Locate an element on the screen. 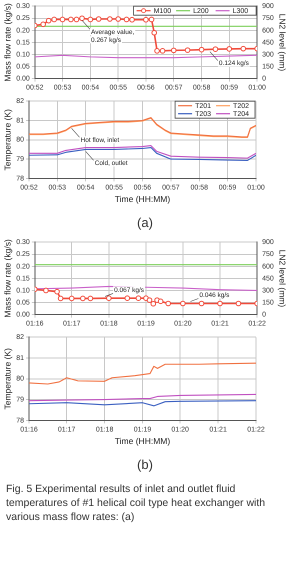 The height and width of the screenshot is (565, 290). text: (a) is located at coordinates (145, 223).